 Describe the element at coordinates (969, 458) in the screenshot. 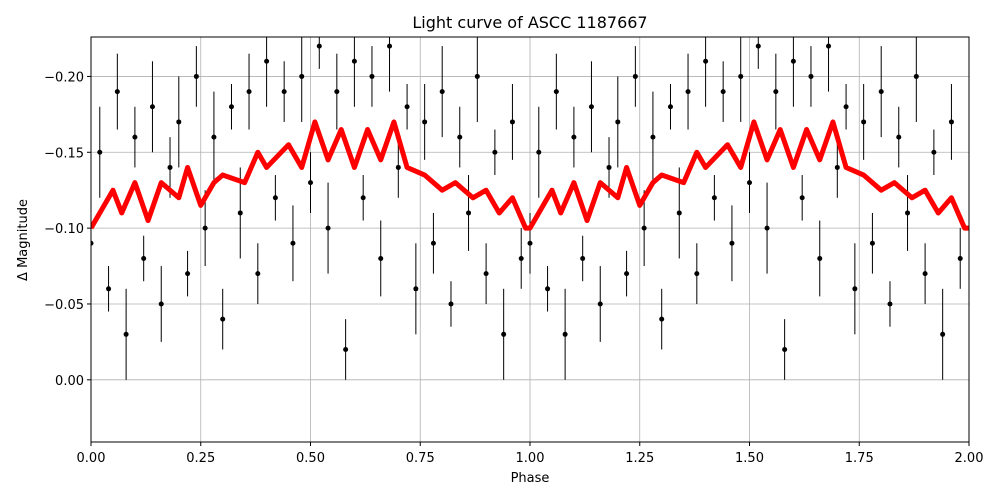

I see `x-tick-label: 2.00` at that location.